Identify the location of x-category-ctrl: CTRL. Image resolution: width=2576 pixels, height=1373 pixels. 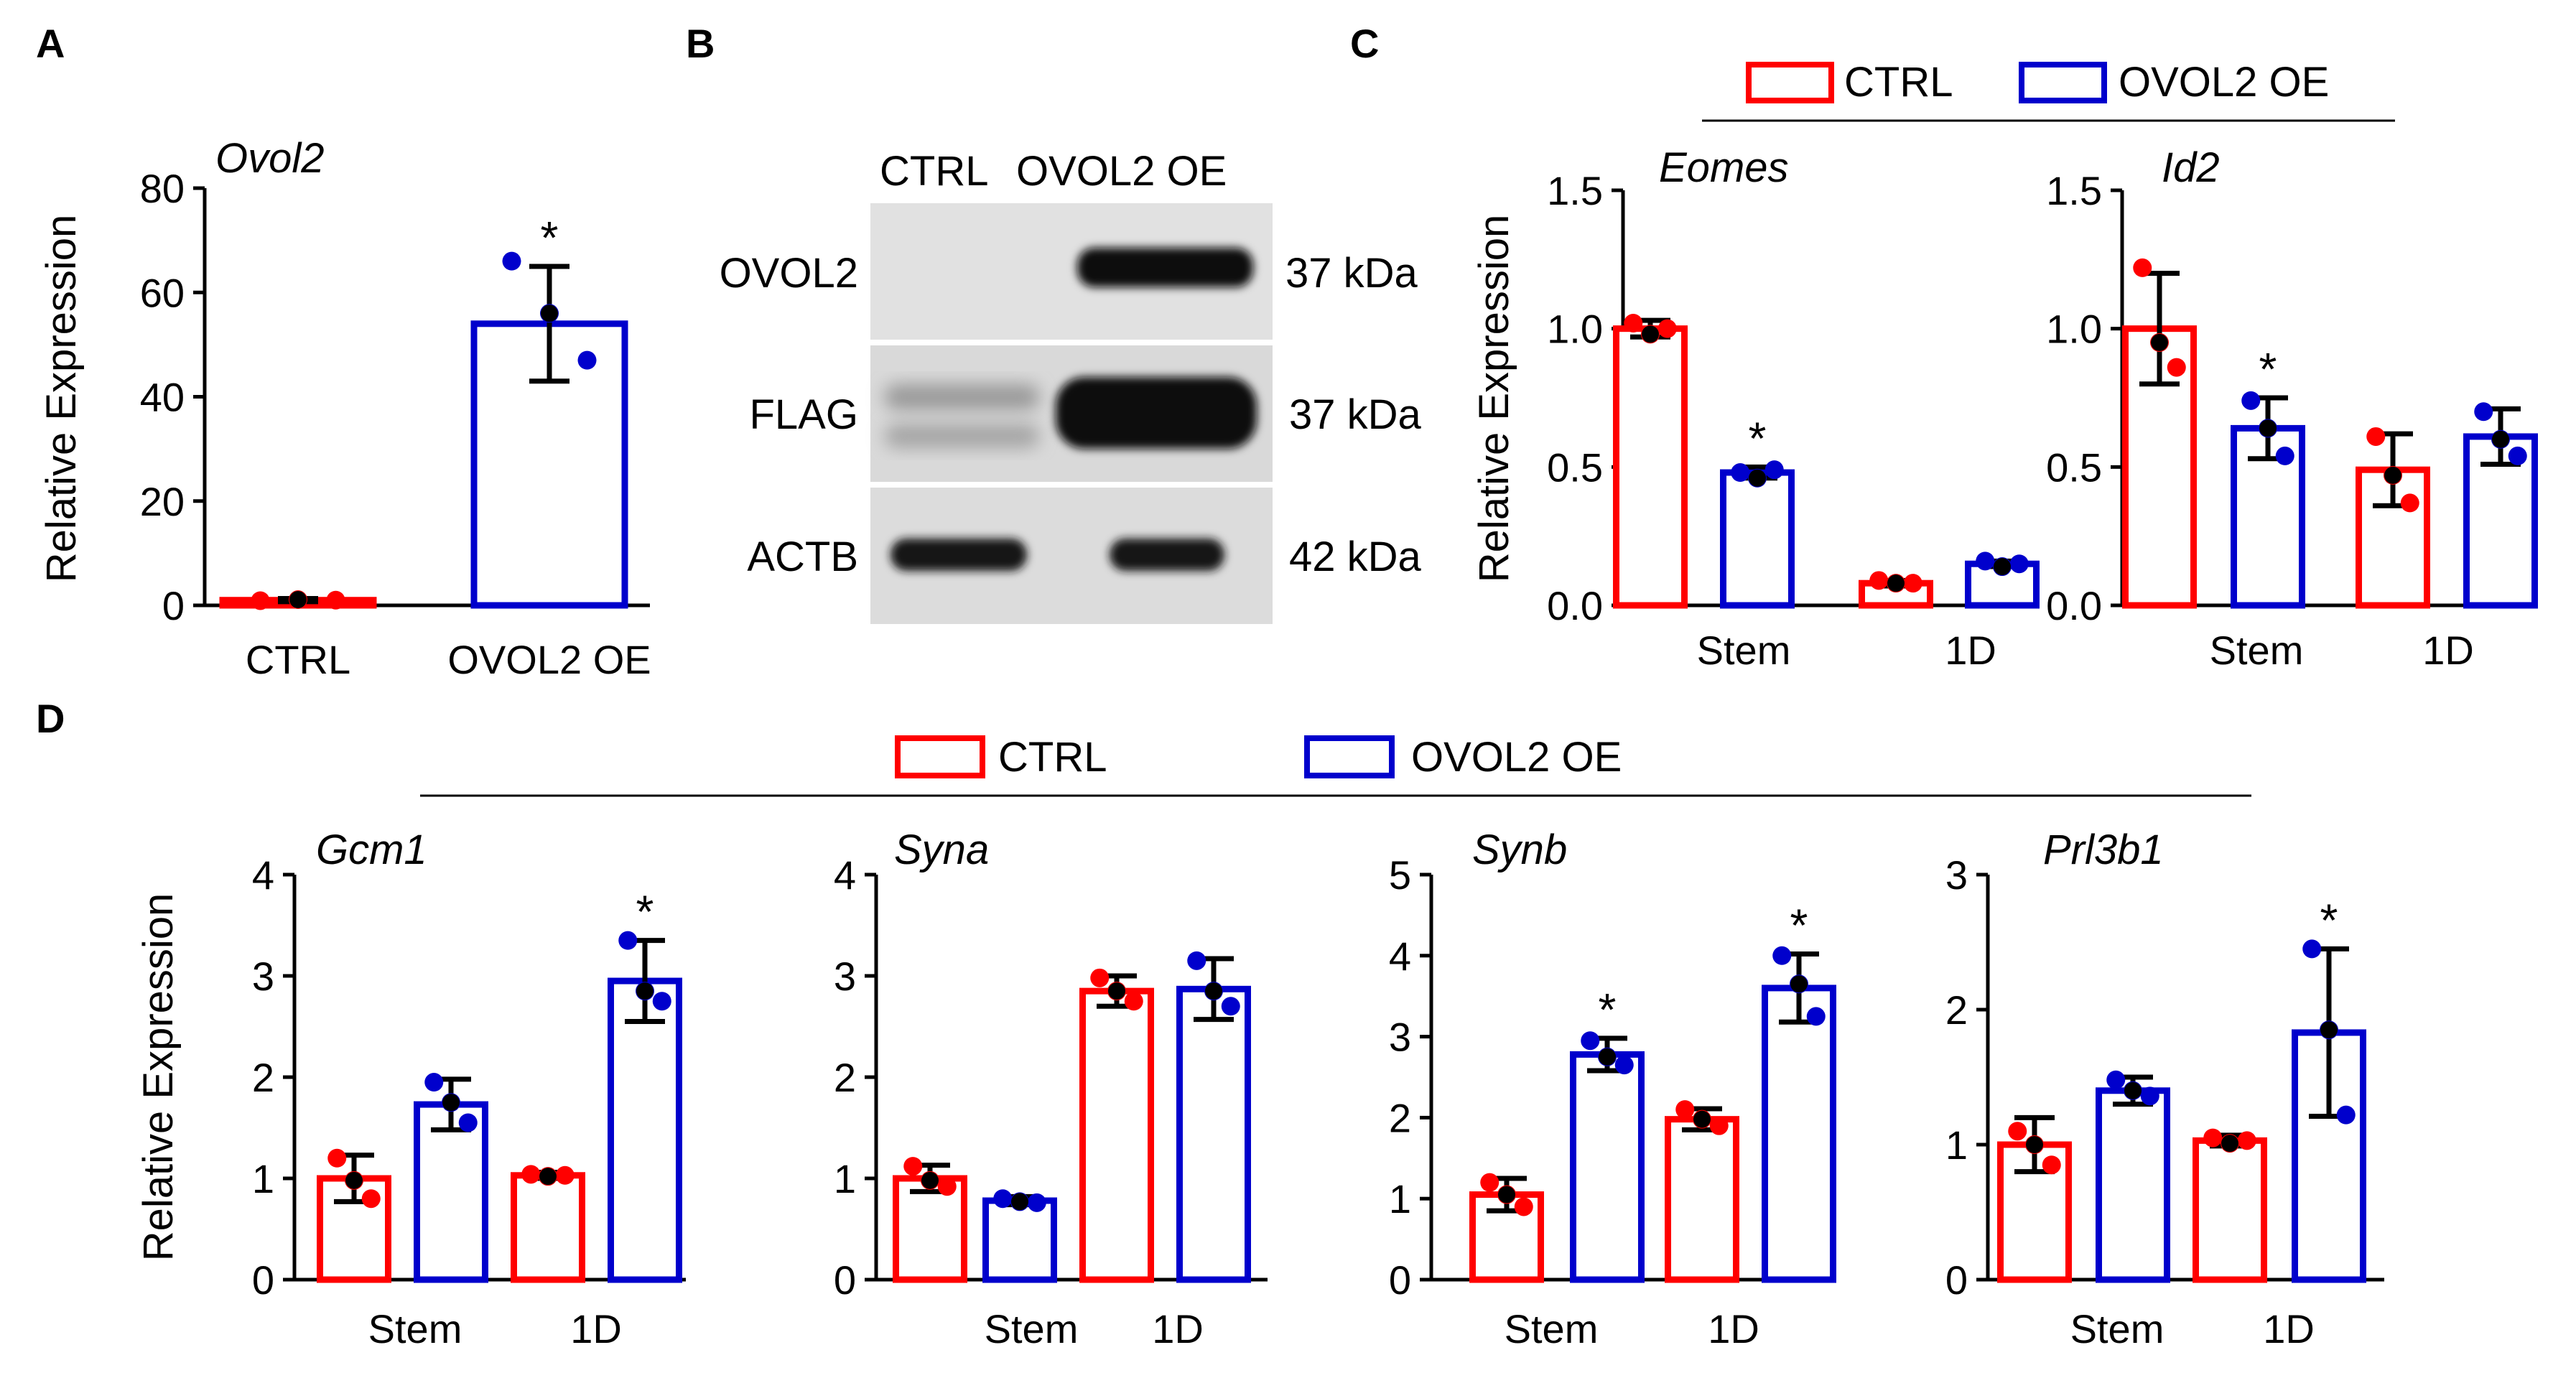
(298, 659).